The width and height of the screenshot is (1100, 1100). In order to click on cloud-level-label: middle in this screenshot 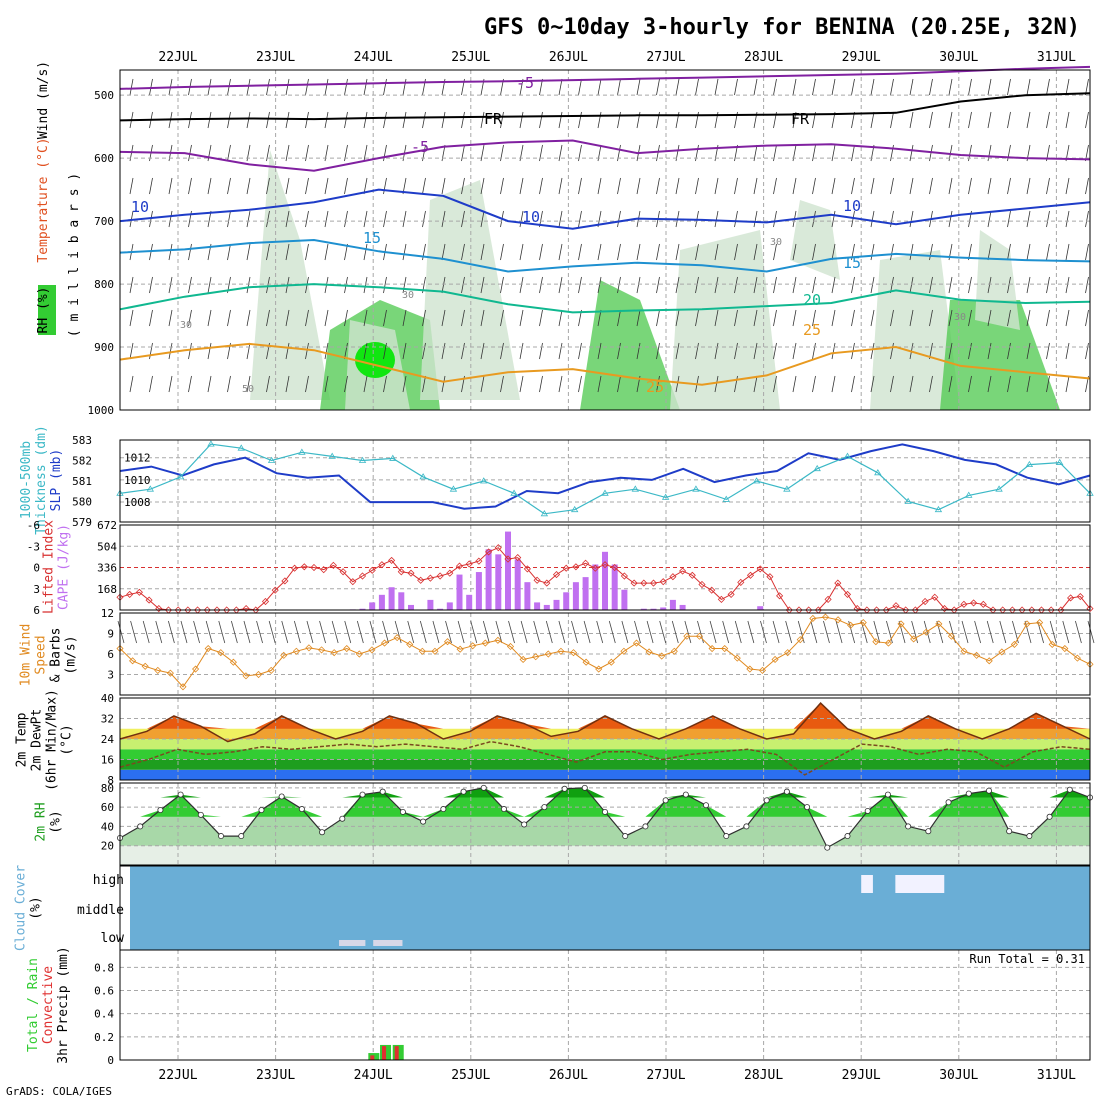, I will do `click(100, 910)`.